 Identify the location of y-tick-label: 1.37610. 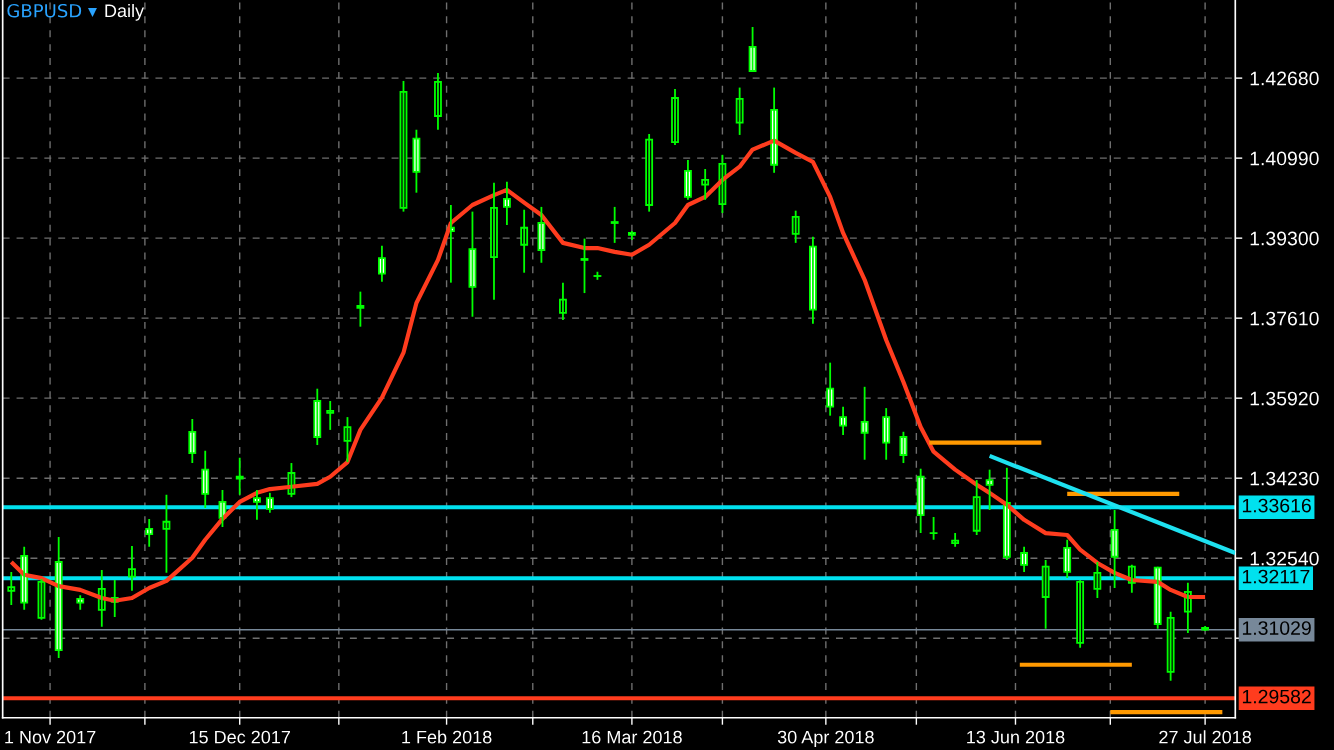
(1284, 318).